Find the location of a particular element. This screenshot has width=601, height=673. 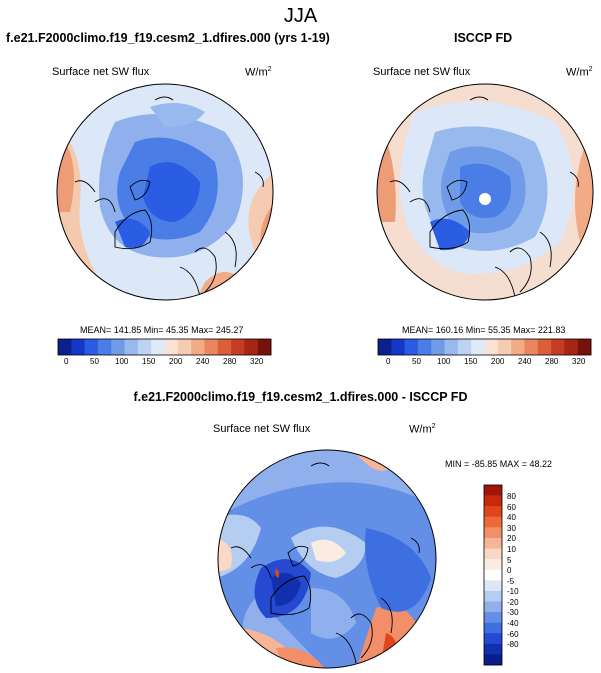

panel1-tick: 200 is located at coordinates (176, 361).